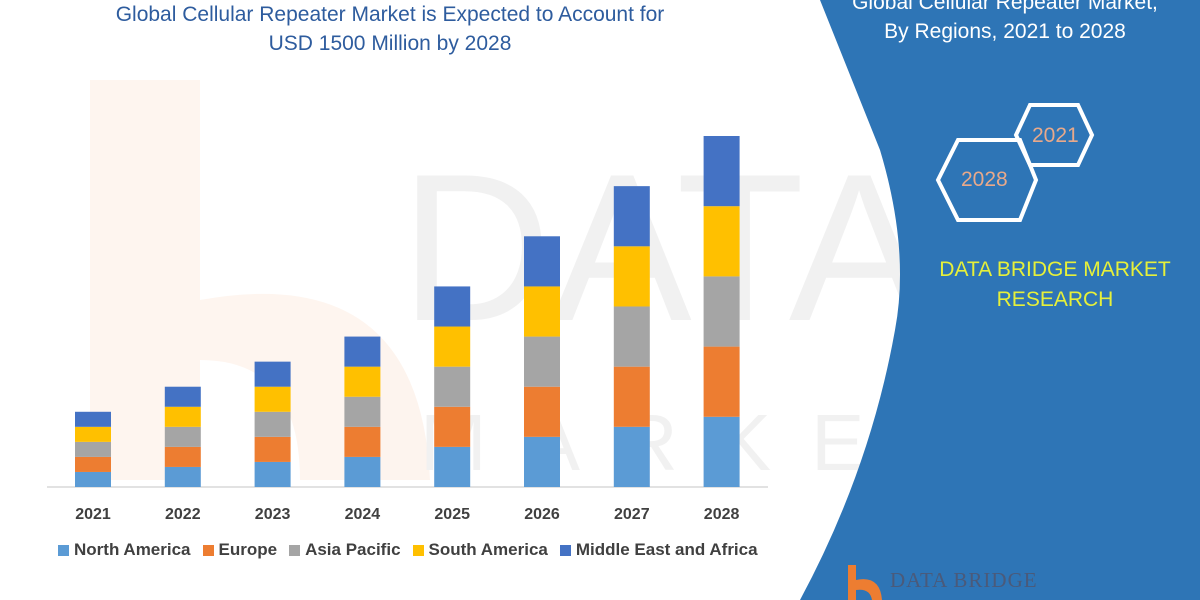 The width and height of the screenshot is (1200, 600). Describe the element at coordinates (984, 179) in the screenshot. I see `hex-label-2028: 2028` at that location.